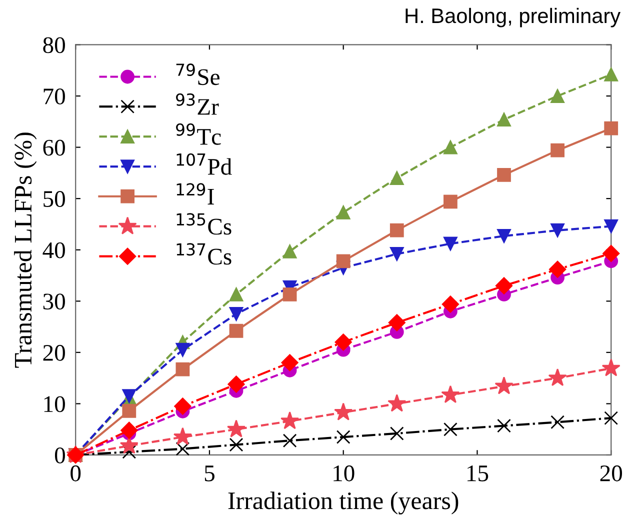  I want to click on y-axis-title: Transmuted LLFPs (%), so click(25, 250).